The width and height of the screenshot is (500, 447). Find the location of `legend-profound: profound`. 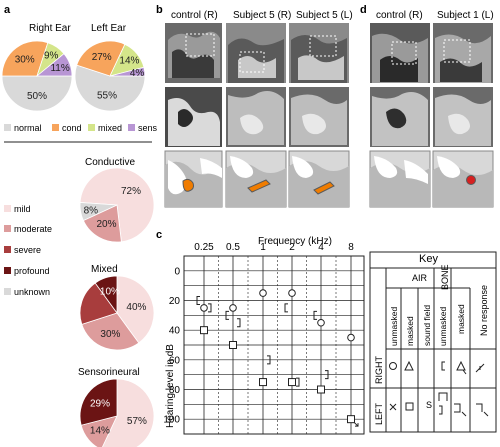

legend-profound: profound is located at coordinates (32, 271).